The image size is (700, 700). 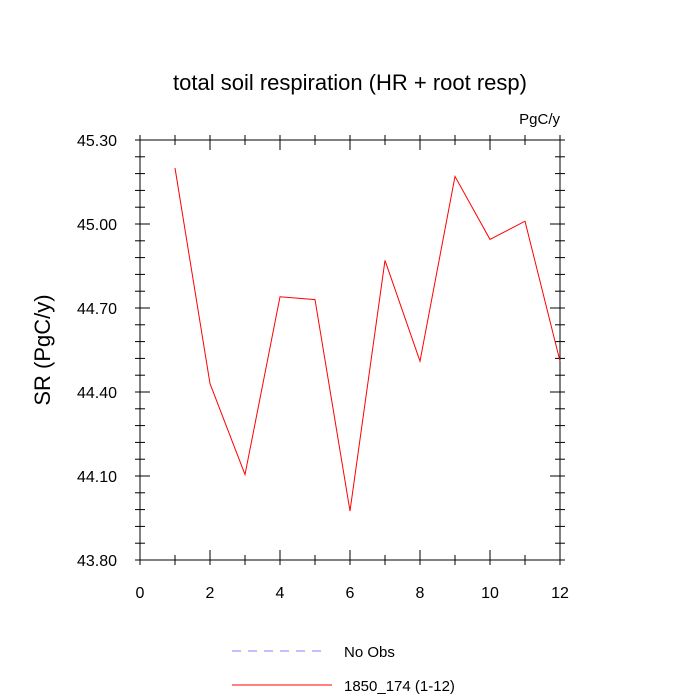 What do you see at coordinates (490, 593) in the screenshot?
I see `x-tick-label: 10` at bounding box center [490, 593].